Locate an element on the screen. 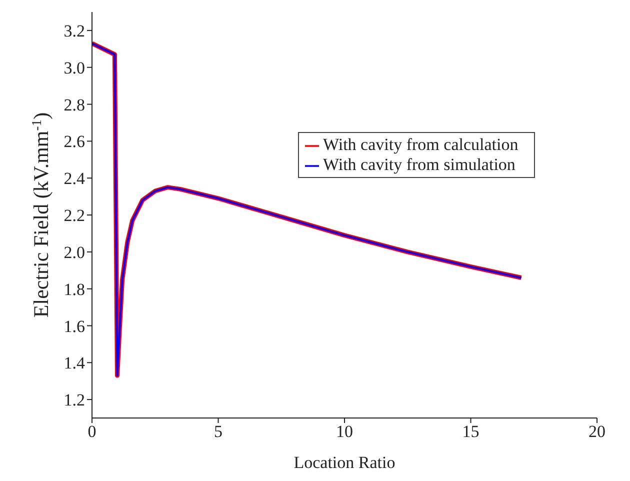 This screenshot has height=481, width=630. legend-label: With cavity from simulation is located at coordinates (419, 164).